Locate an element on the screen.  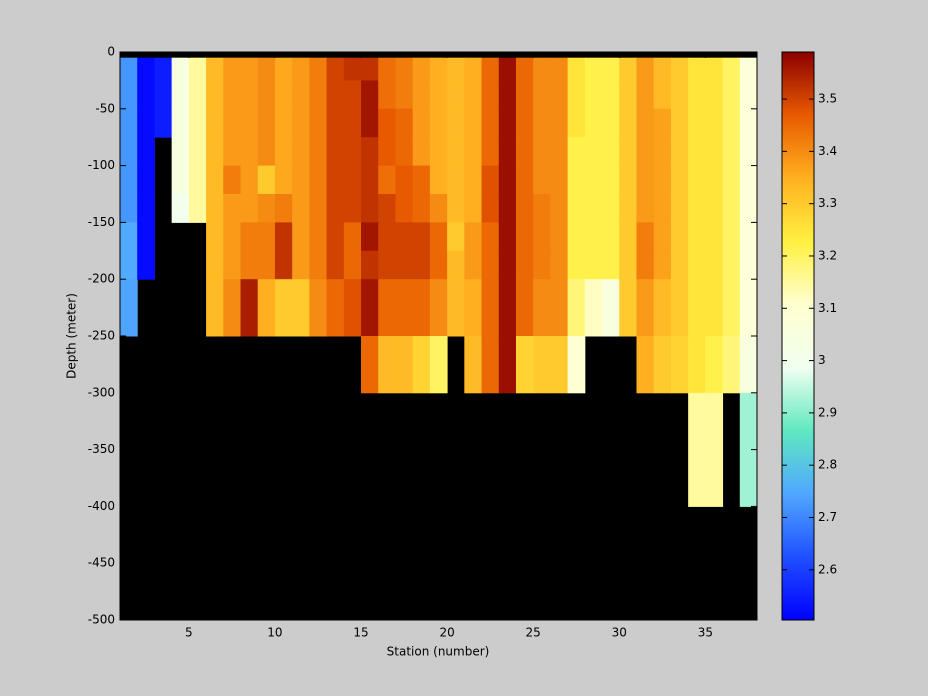
y-tick-label: -150 is located at coordinates (101, 222).